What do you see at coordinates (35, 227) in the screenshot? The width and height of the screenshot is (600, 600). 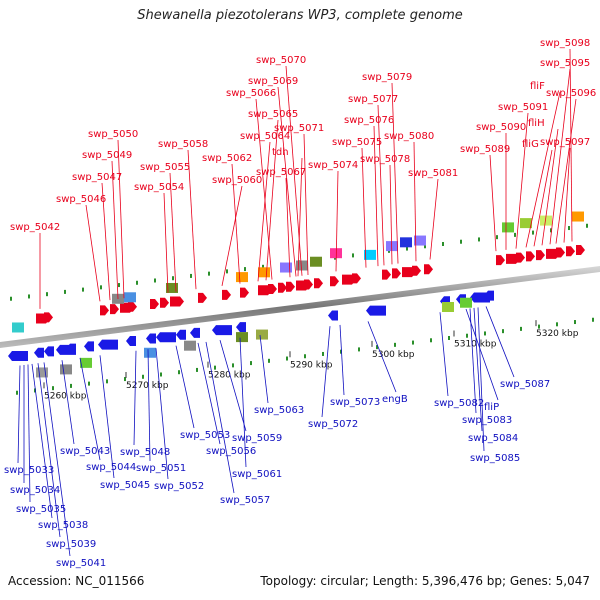 I see `gene-label: swp_5042` at bounding box center [35, 227].